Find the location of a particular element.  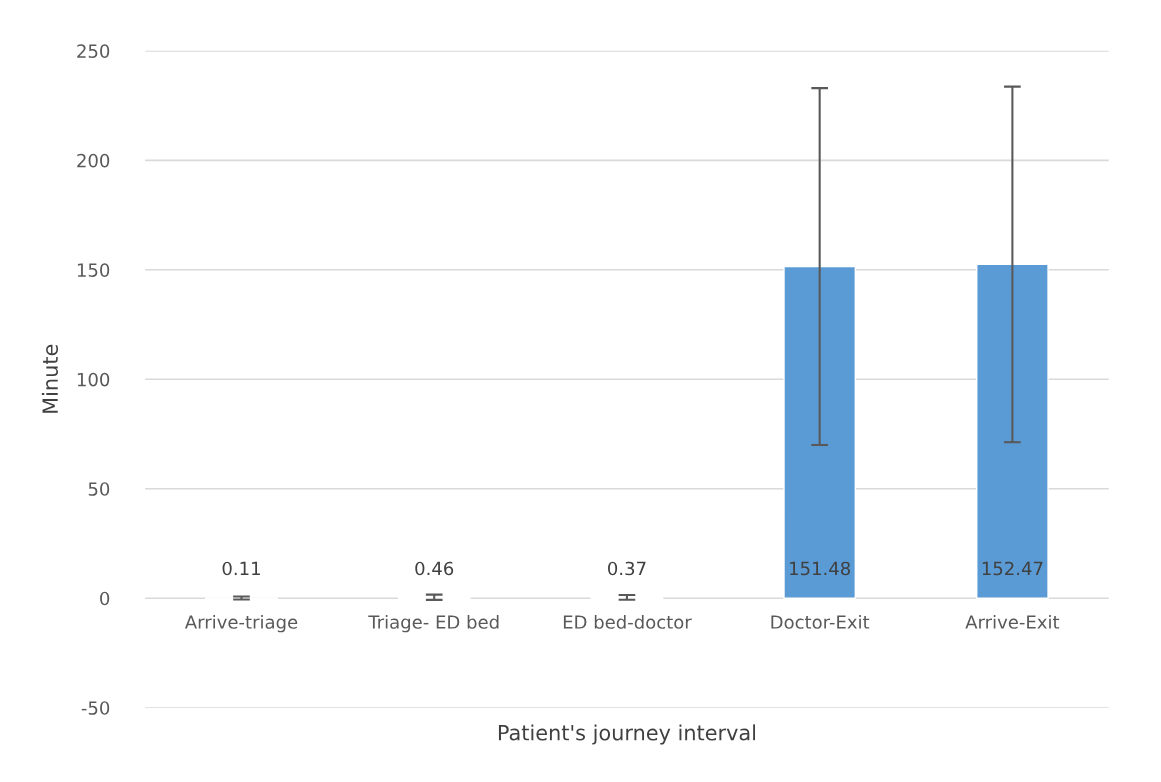

y-axis-title: Minute is located at coordinates (50, 378).